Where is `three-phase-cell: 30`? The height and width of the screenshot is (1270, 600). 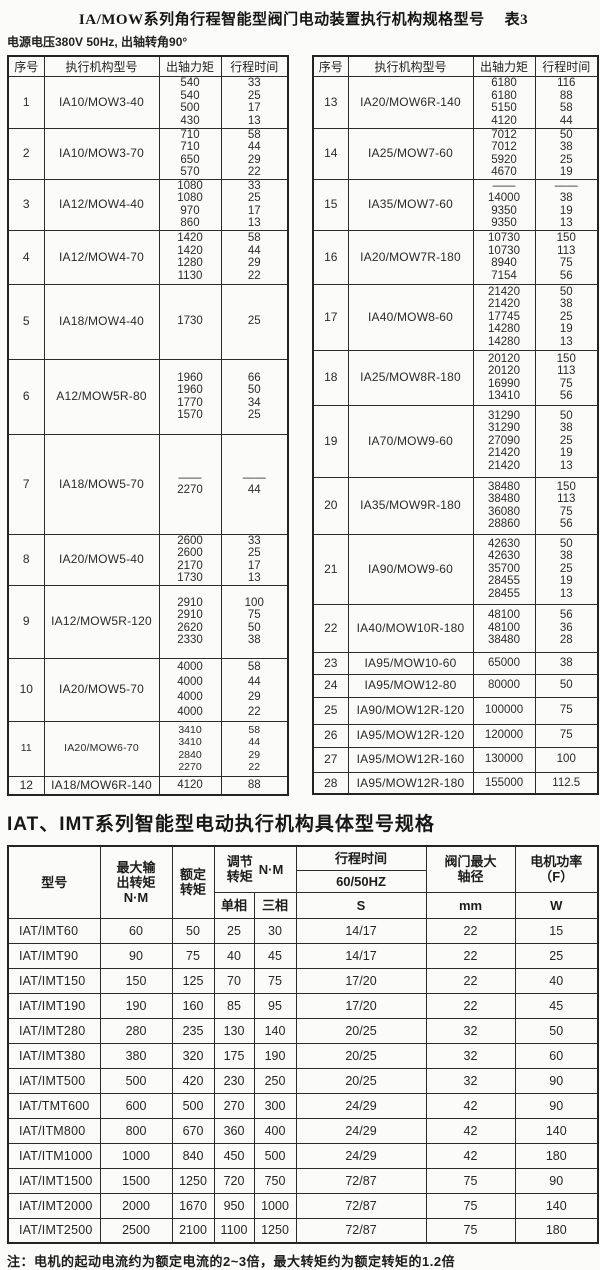
three-phase-cell: 30 is located at coordinates (275, 930).